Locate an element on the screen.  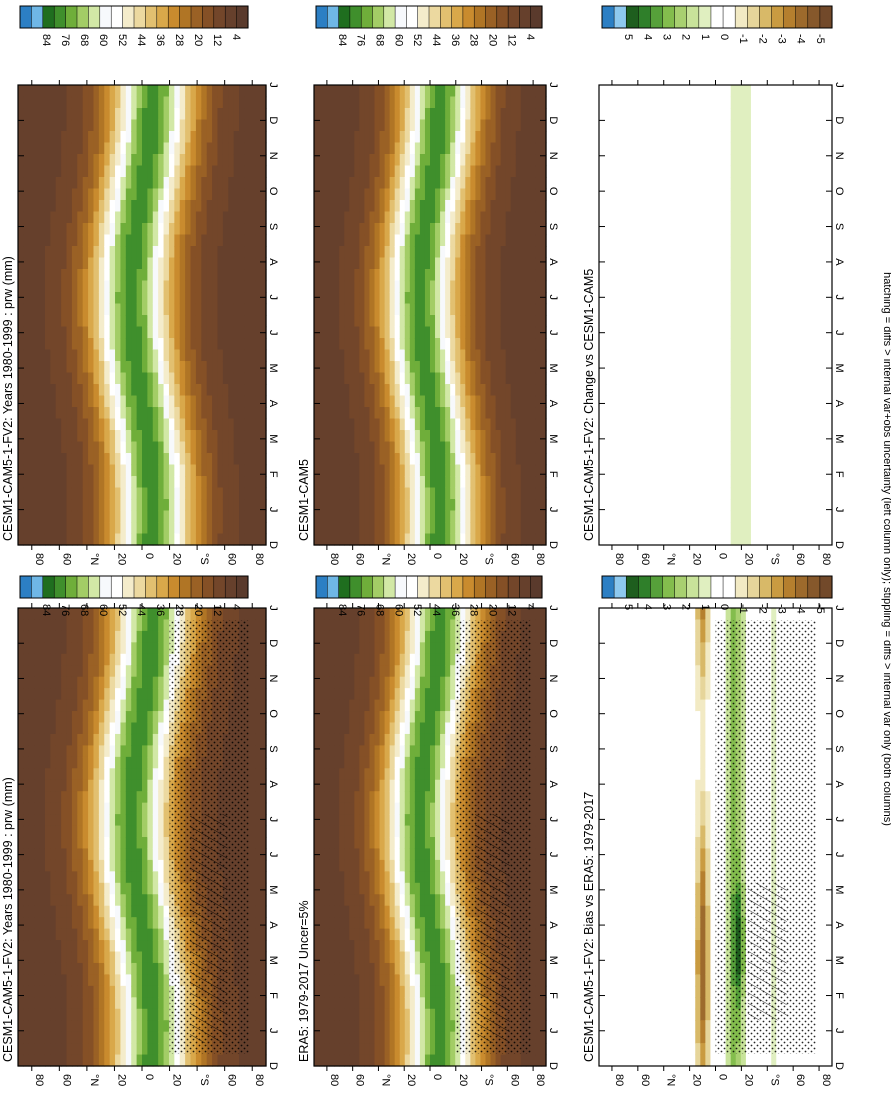
month-tick-label: J is located at coordinates (273, 820).